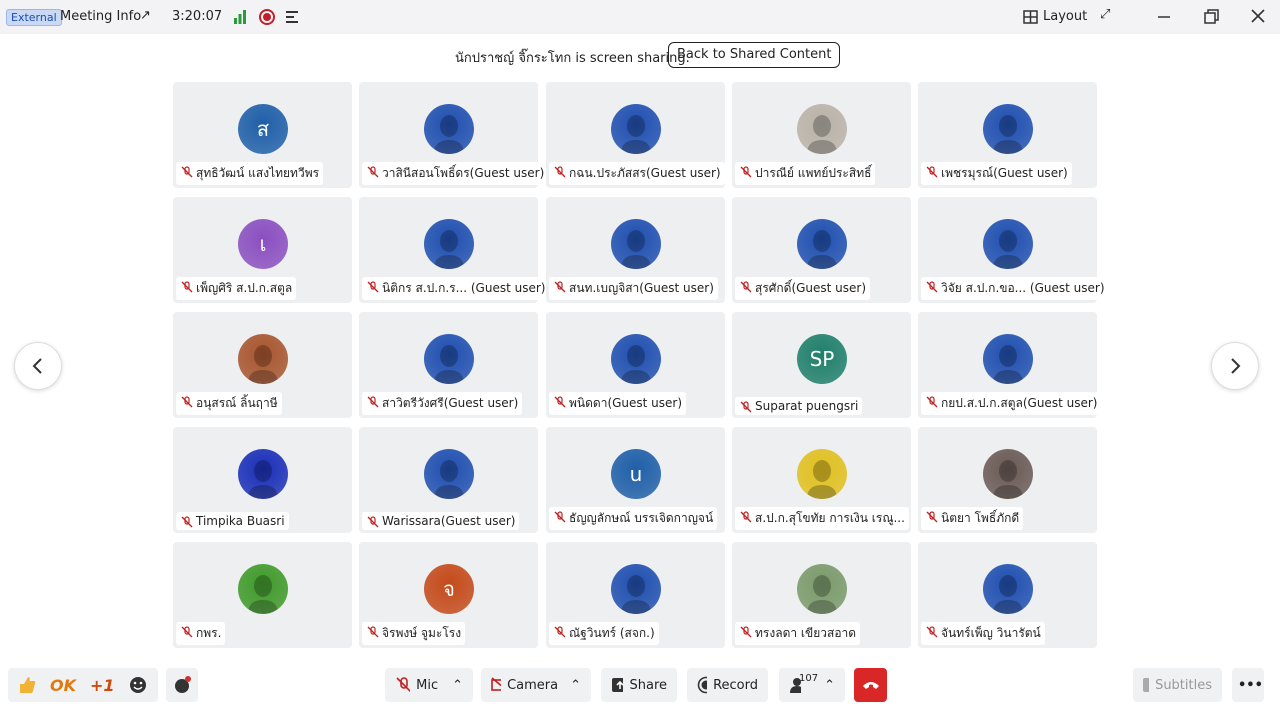  What do you see at coordinates (635, 595) in the screenshot?
I see `participant-tile: ณัฐวินทร์ (สจก.)` at bounding box center [635, 595].